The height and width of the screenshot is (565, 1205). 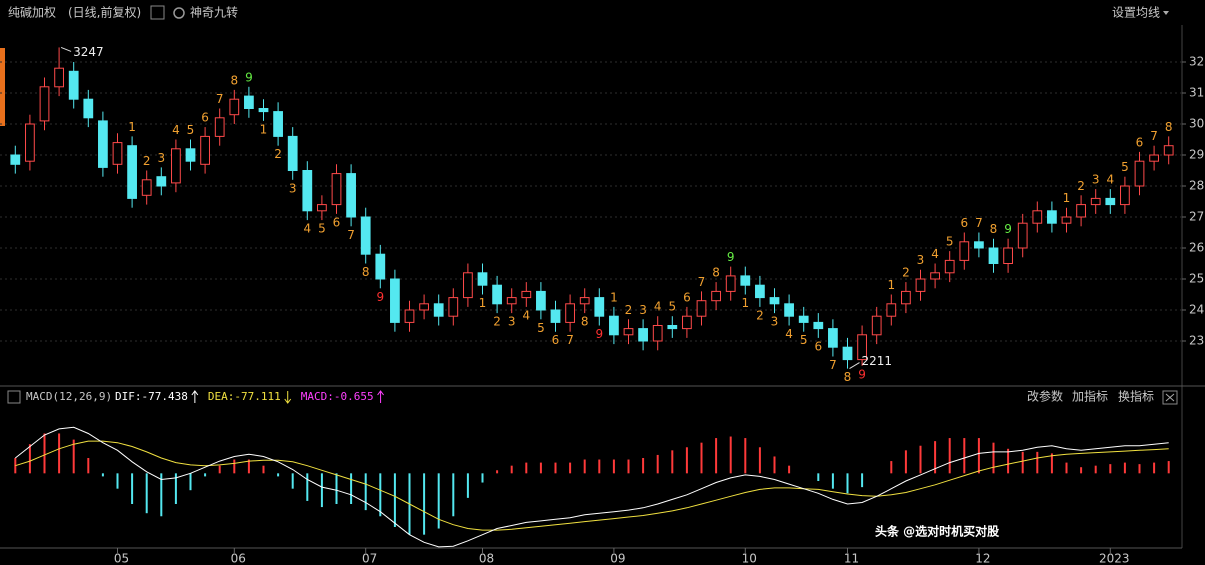 I want to click on gear-icon, so click(x=179, y=13).